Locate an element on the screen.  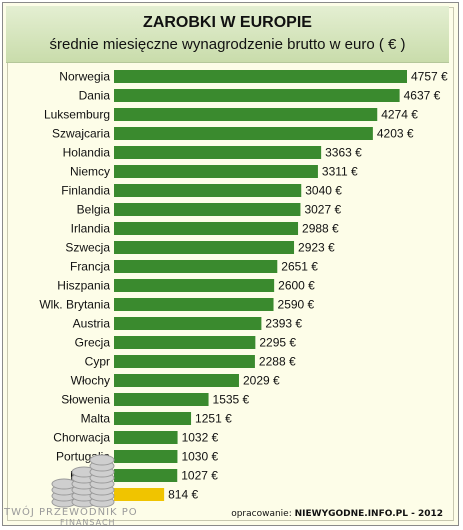
value-label: 1535 € is located at coordinates (231, 400).